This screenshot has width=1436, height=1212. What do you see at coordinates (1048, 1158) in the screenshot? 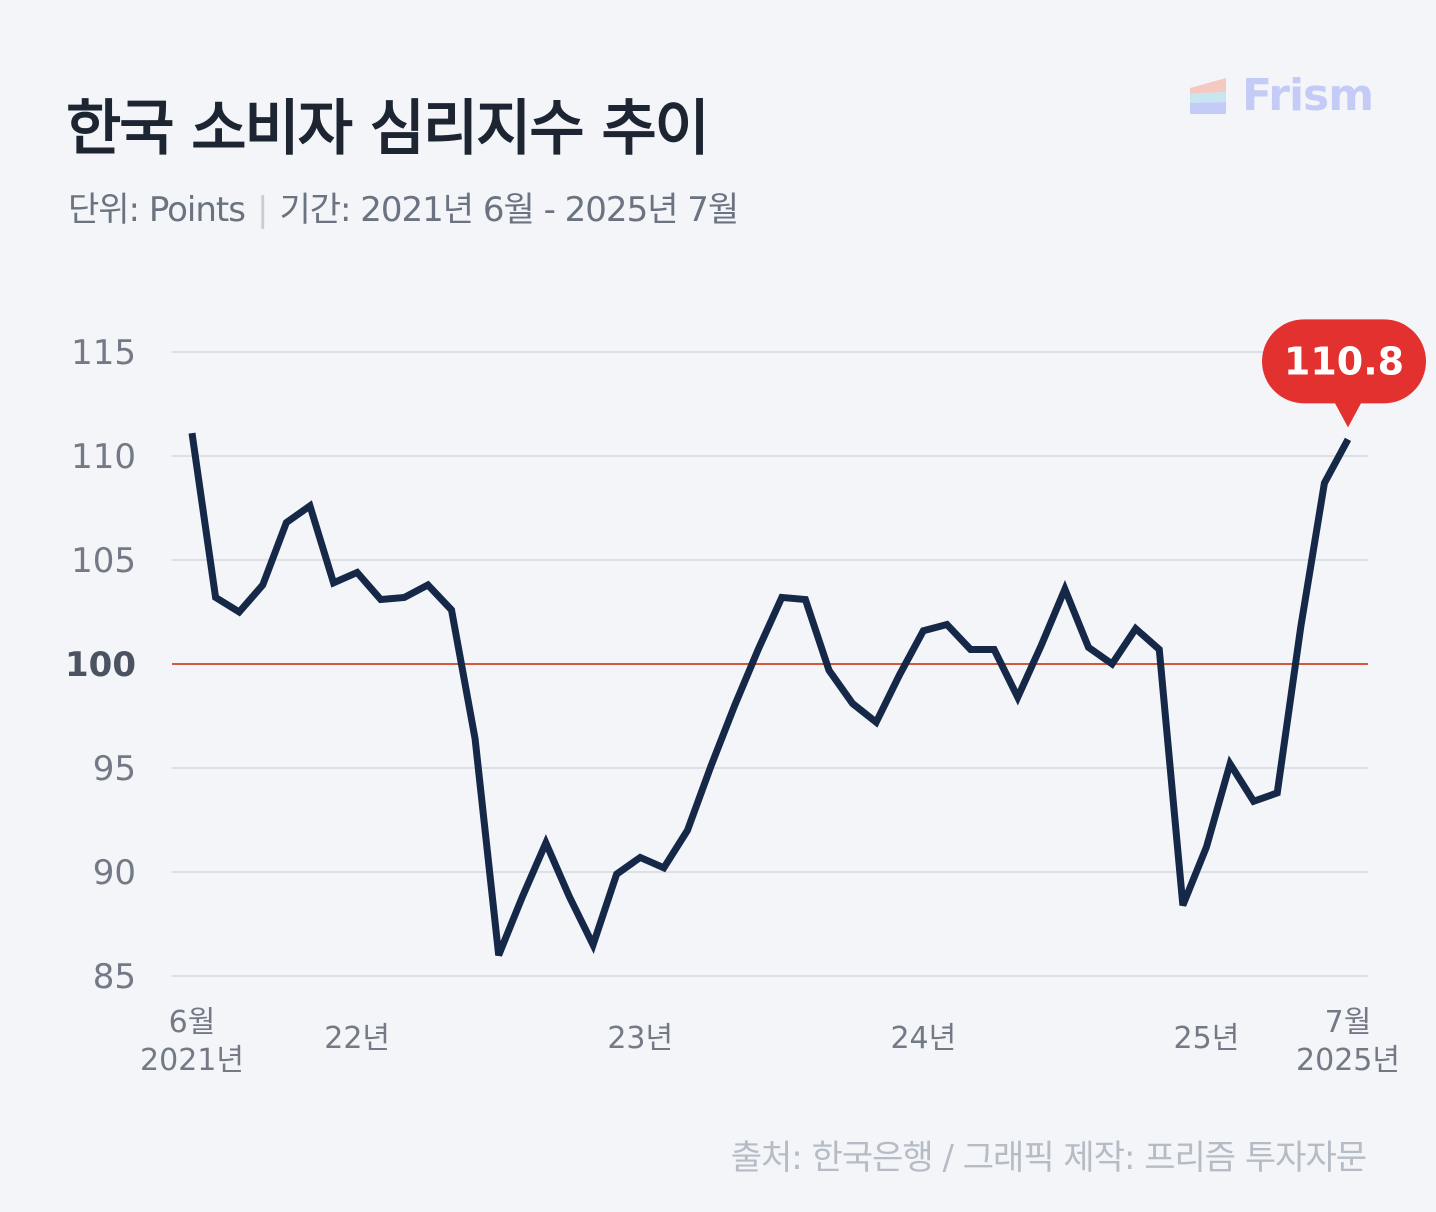
I see `source-note: 출처: 한국은행 / 그래픽 제작: 프리즘 투자자문` at bounding box center [1048, 1158].